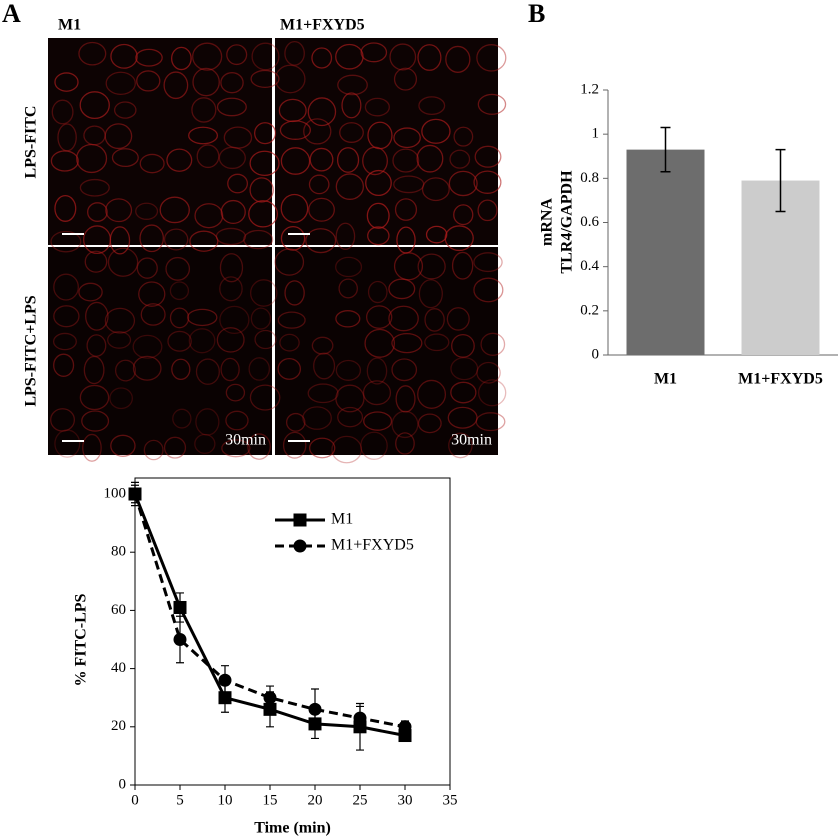 The image size is (840, 840). Describe the element at coordinates (118, 668) in the screenshot. I see `y-tick-label: 40` at that location.